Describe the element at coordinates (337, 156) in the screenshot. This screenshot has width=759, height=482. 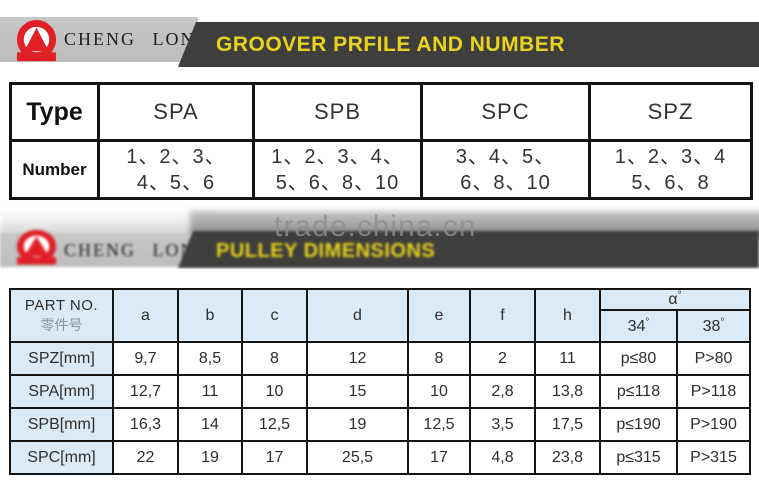
I see `numbers-line: 1、2、3、4、` at that location.